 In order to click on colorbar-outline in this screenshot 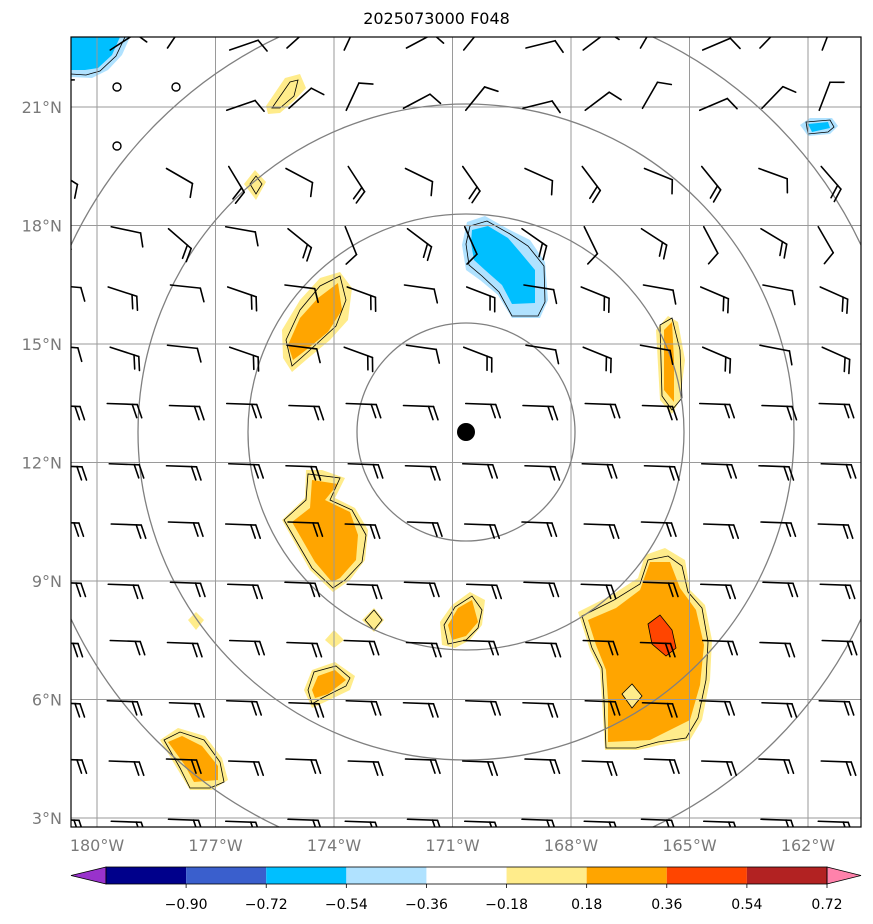, I will do `click(466, 875)`.